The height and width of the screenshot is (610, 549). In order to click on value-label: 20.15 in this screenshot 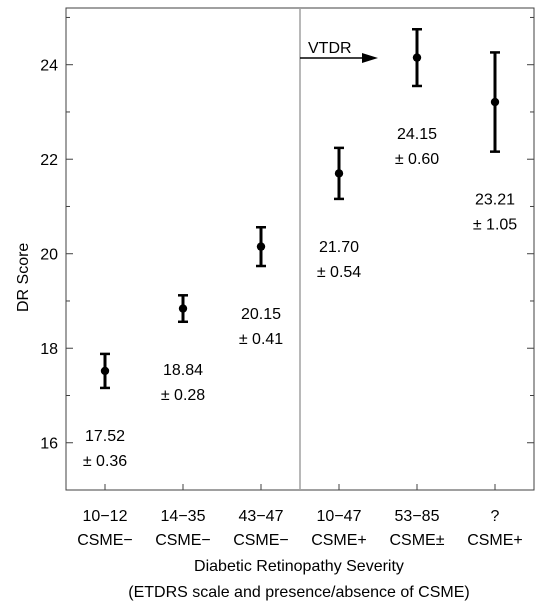, I will do `click(261, 314)`.